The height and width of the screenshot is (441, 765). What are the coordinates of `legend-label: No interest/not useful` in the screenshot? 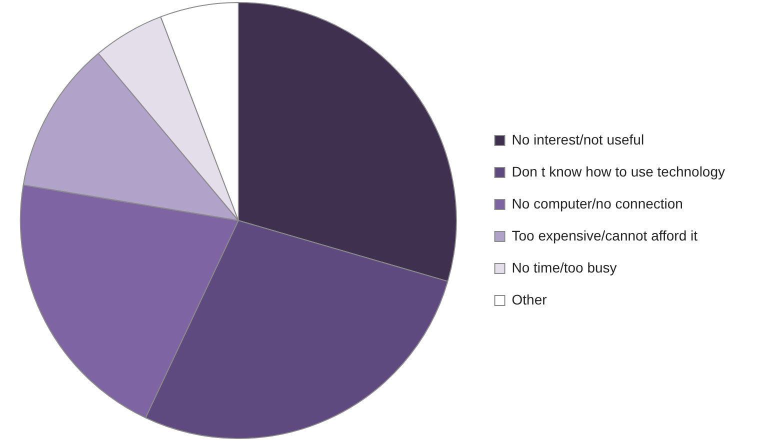 It's located at (578, 139).